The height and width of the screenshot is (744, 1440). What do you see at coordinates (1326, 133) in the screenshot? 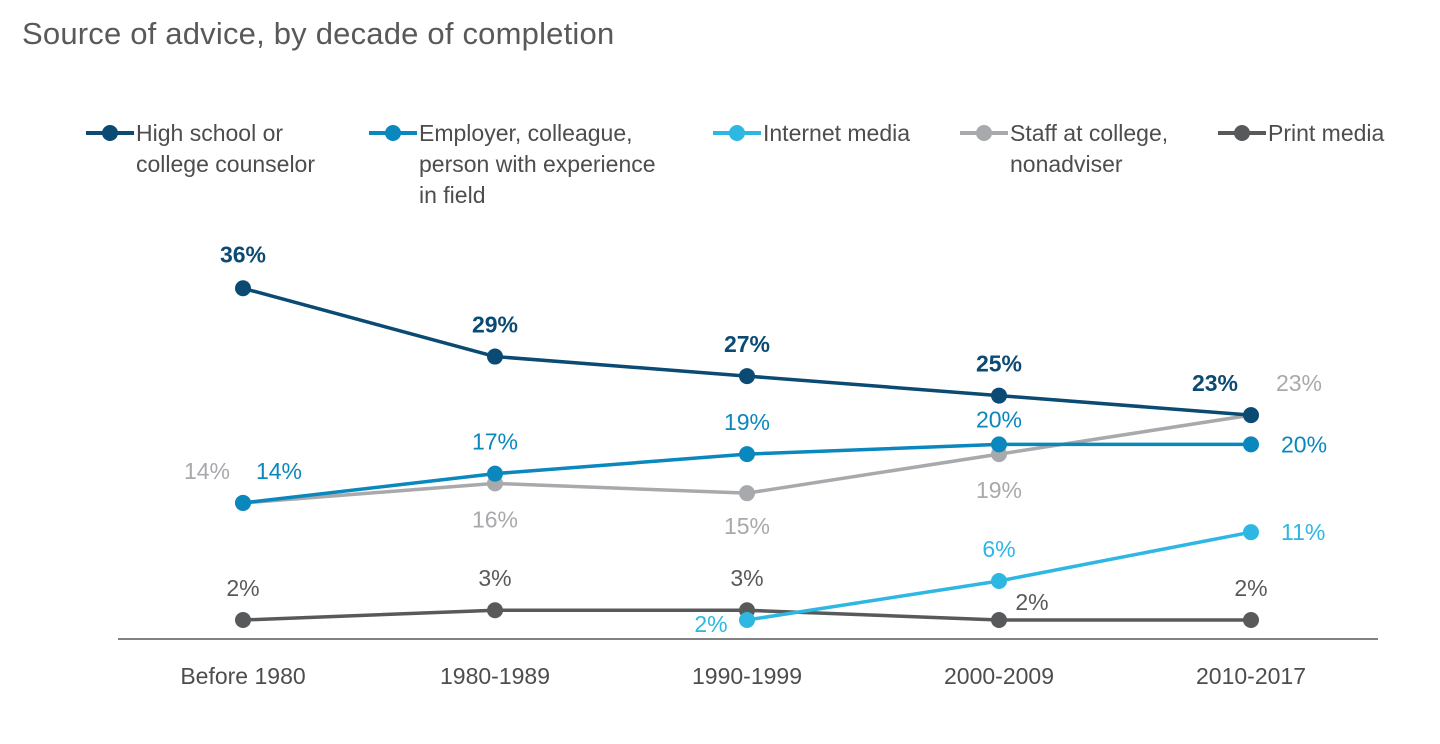
I see `legend-label-print: Print media` at bounding box center [1326, 133].